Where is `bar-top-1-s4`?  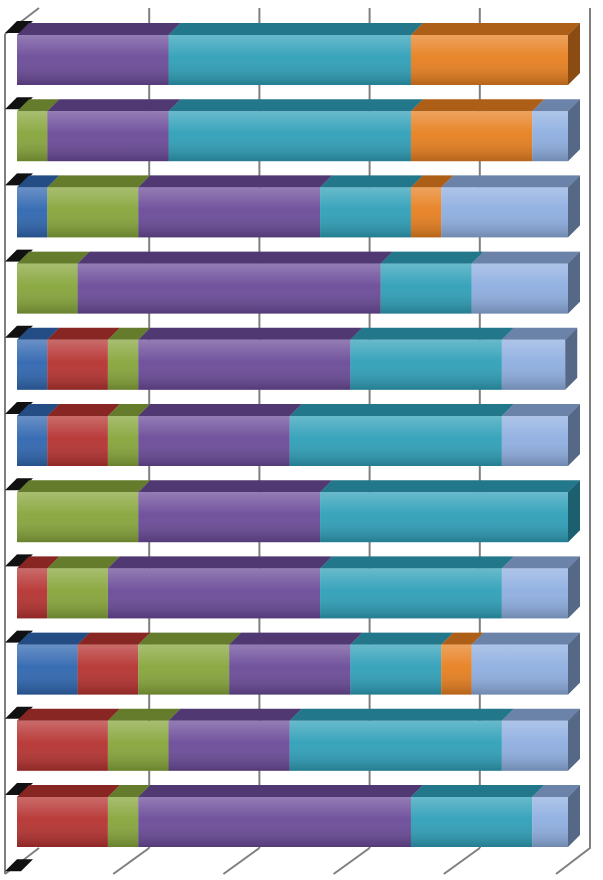
bar-top-1-s4 is located at coordinates (295, 29).